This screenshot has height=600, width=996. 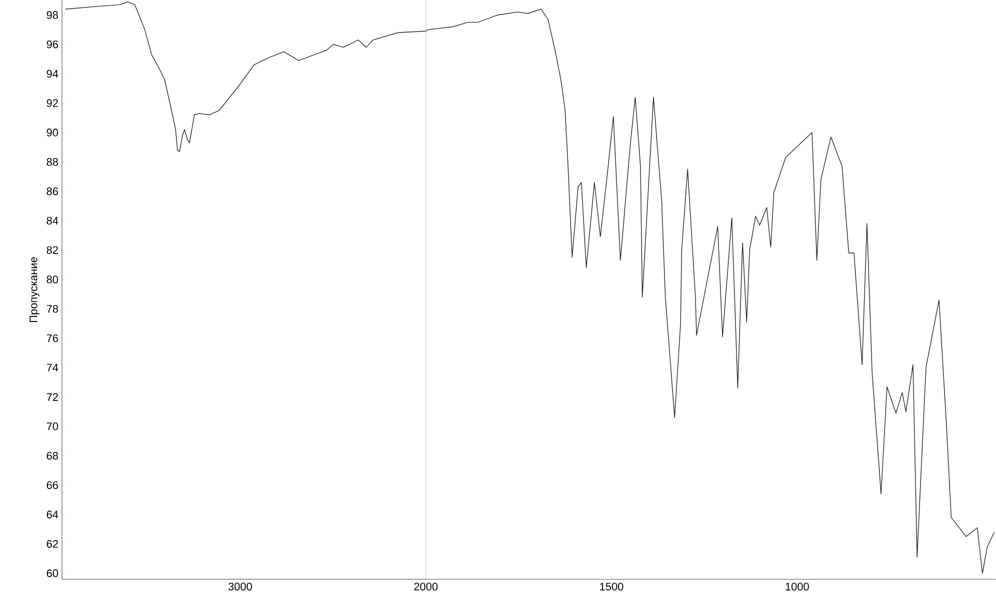 What do you see at coordinates (52, 74) in the screenshot?
I see `y-tick-label: 94` at bounding box center [52, 74].